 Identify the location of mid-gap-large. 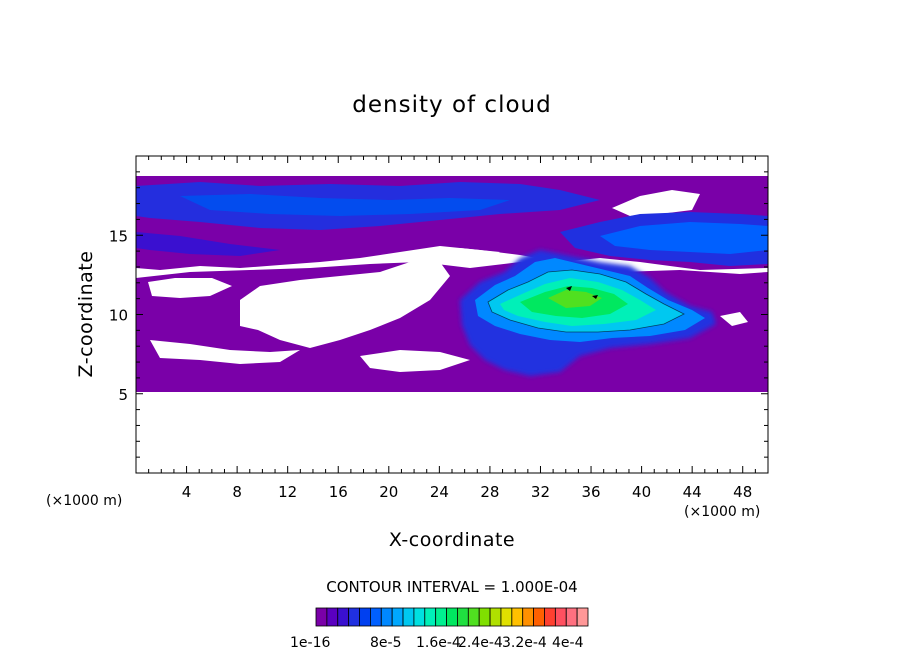
(345, 305).